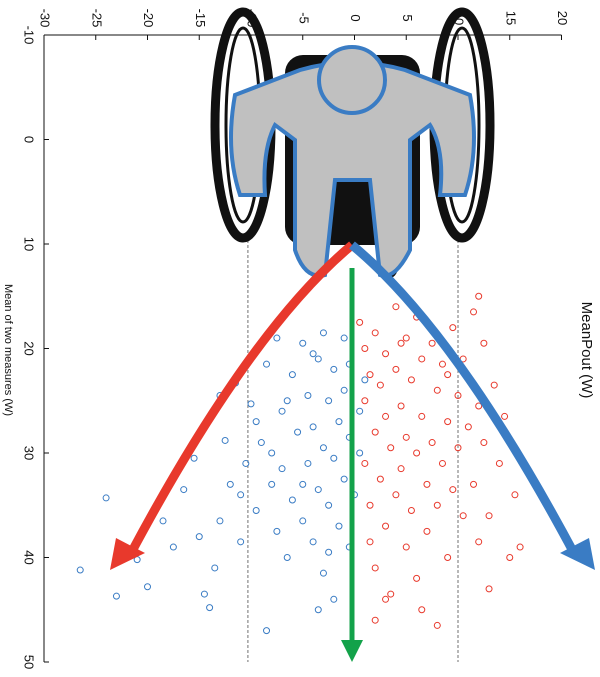 The width and height of the screenshot is (600, 677). Describe the element at coordinates (96, 18) in the screenshot. I see `x-tick-label: -25` at that location.